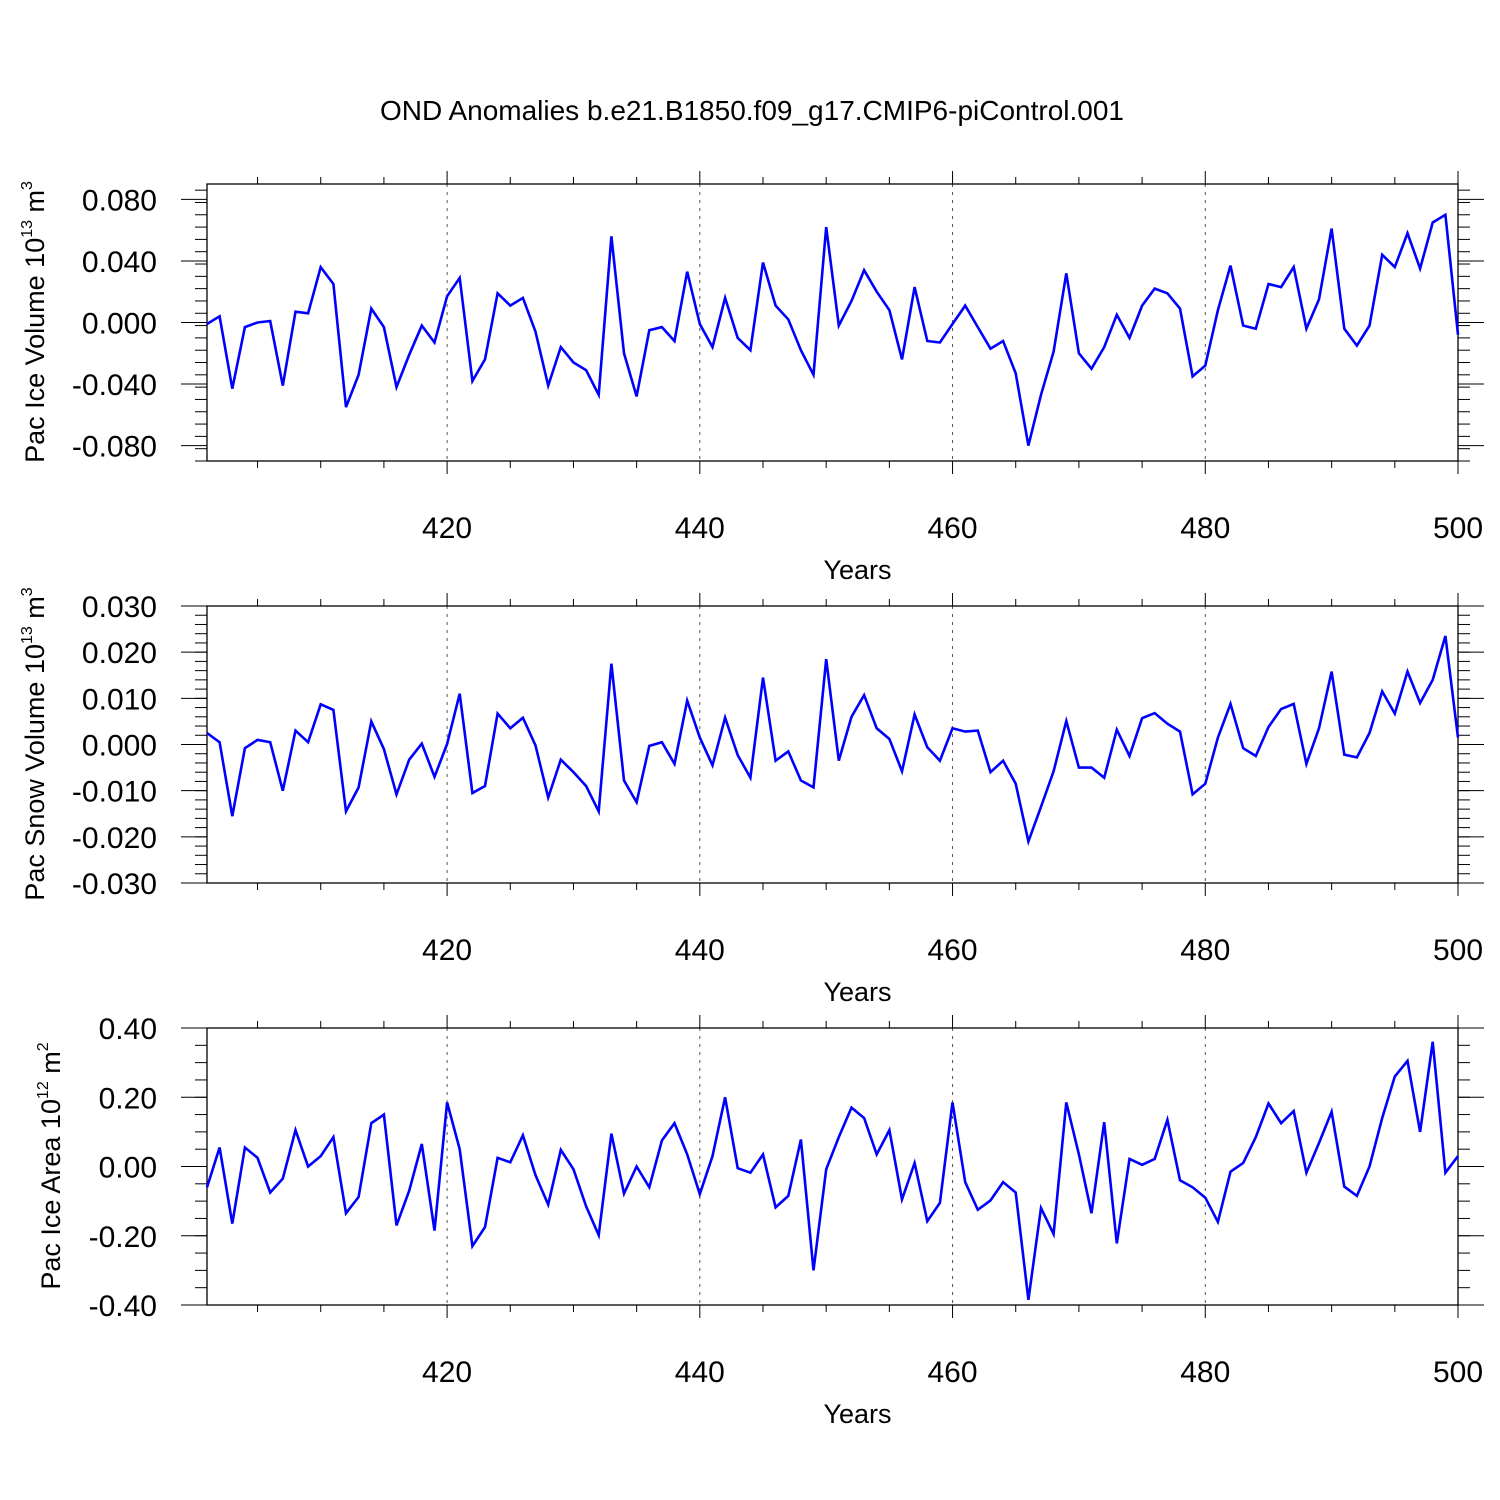 The image size is (1500, 1500). Describe the element at coordinates (50, 1165) in the screenshot. I see `y-axis-title: Pac Ice Area 1012 m2` at that location.